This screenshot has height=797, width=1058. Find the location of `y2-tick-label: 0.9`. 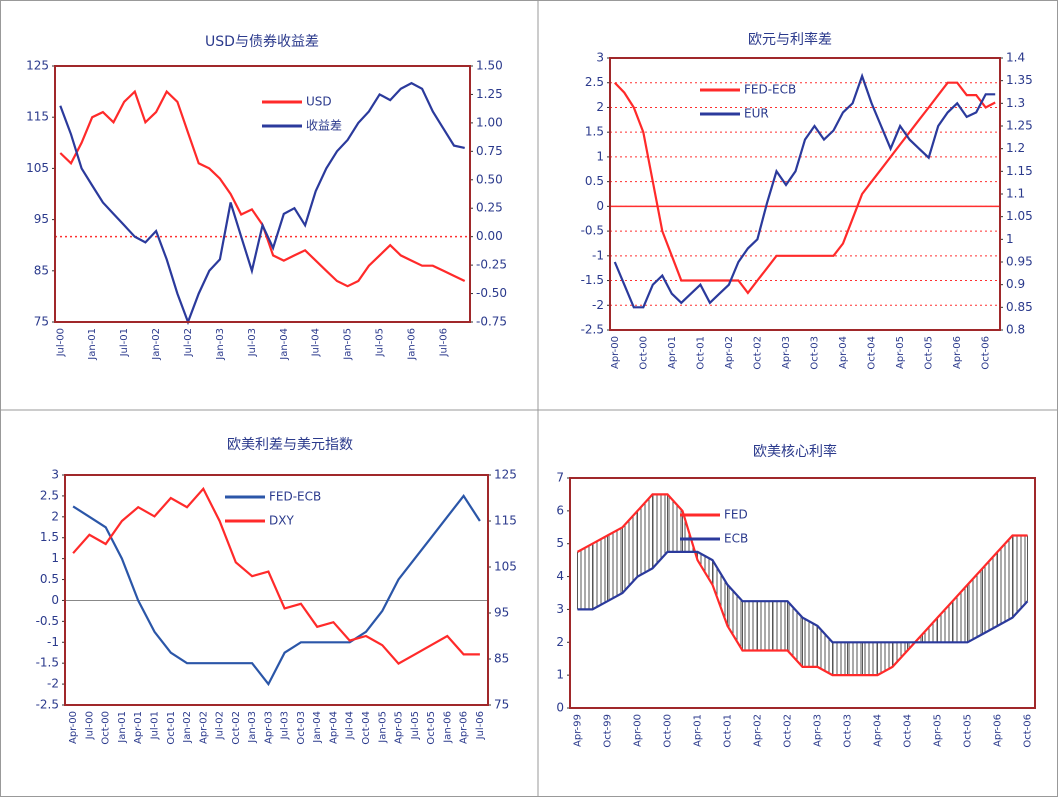

y2-tick-label: 0.9 is located at coordinates (1015, 284).